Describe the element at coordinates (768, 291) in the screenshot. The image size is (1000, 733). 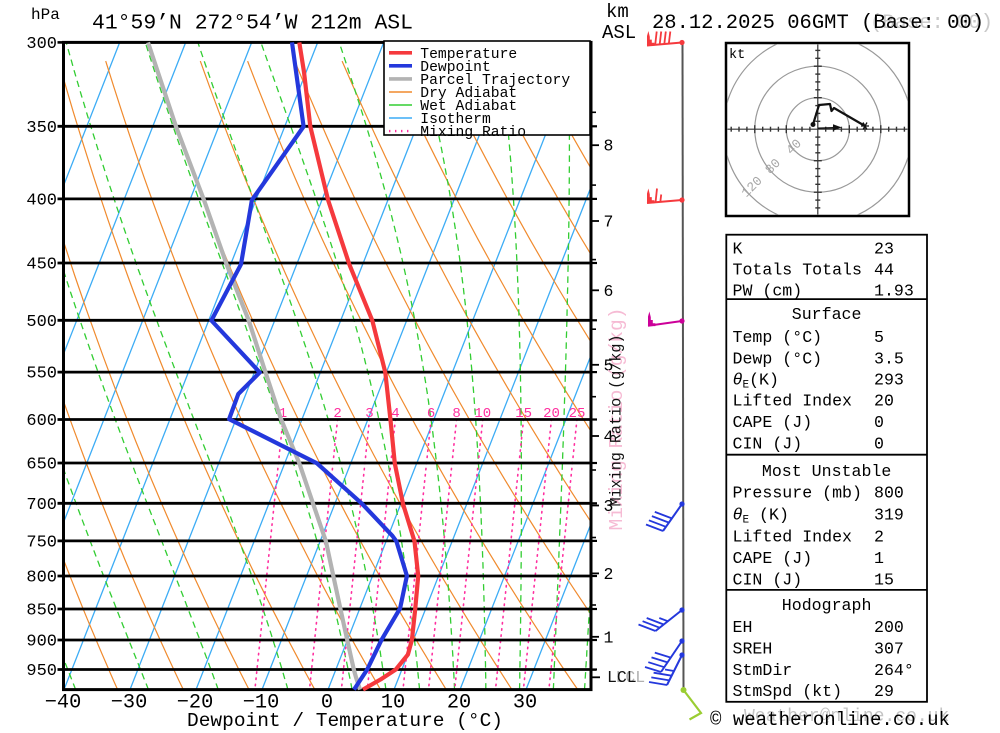
I see `svg-text: PW (cm)` at that location.